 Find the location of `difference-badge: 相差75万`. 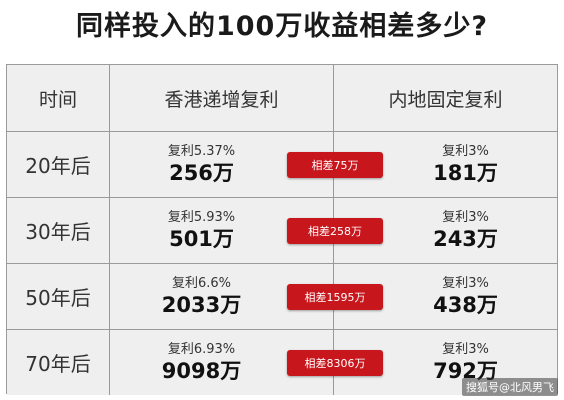

difference-badge: 相差75万 is located at coordinates (335, 165).